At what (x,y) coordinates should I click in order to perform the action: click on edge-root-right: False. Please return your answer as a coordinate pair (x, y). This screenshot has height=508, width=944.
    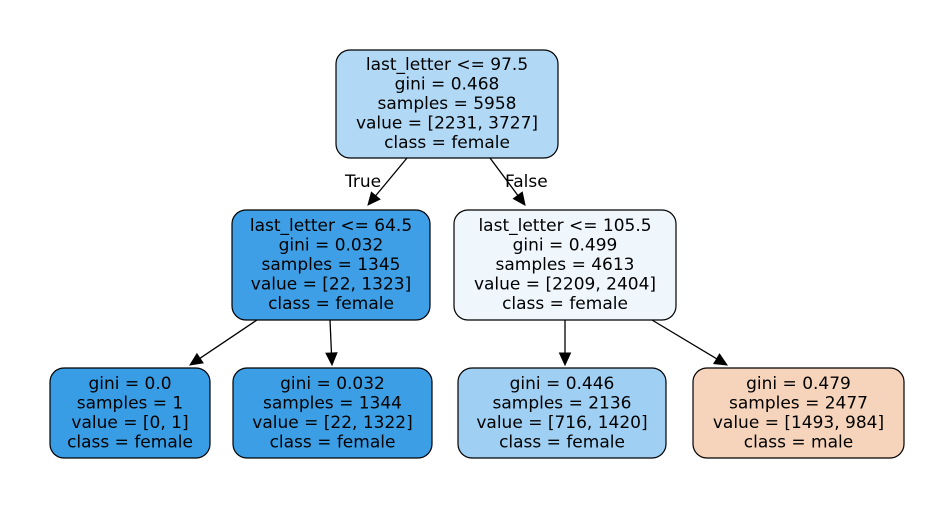
    Looking at the image, I should click on (518, 181).